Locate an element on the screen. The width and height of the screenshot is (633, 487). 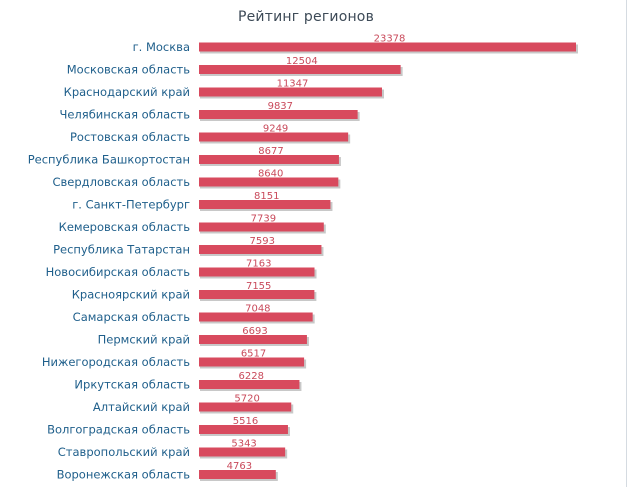
category-label: Нижегородская область is located at coordinates (116, 362).